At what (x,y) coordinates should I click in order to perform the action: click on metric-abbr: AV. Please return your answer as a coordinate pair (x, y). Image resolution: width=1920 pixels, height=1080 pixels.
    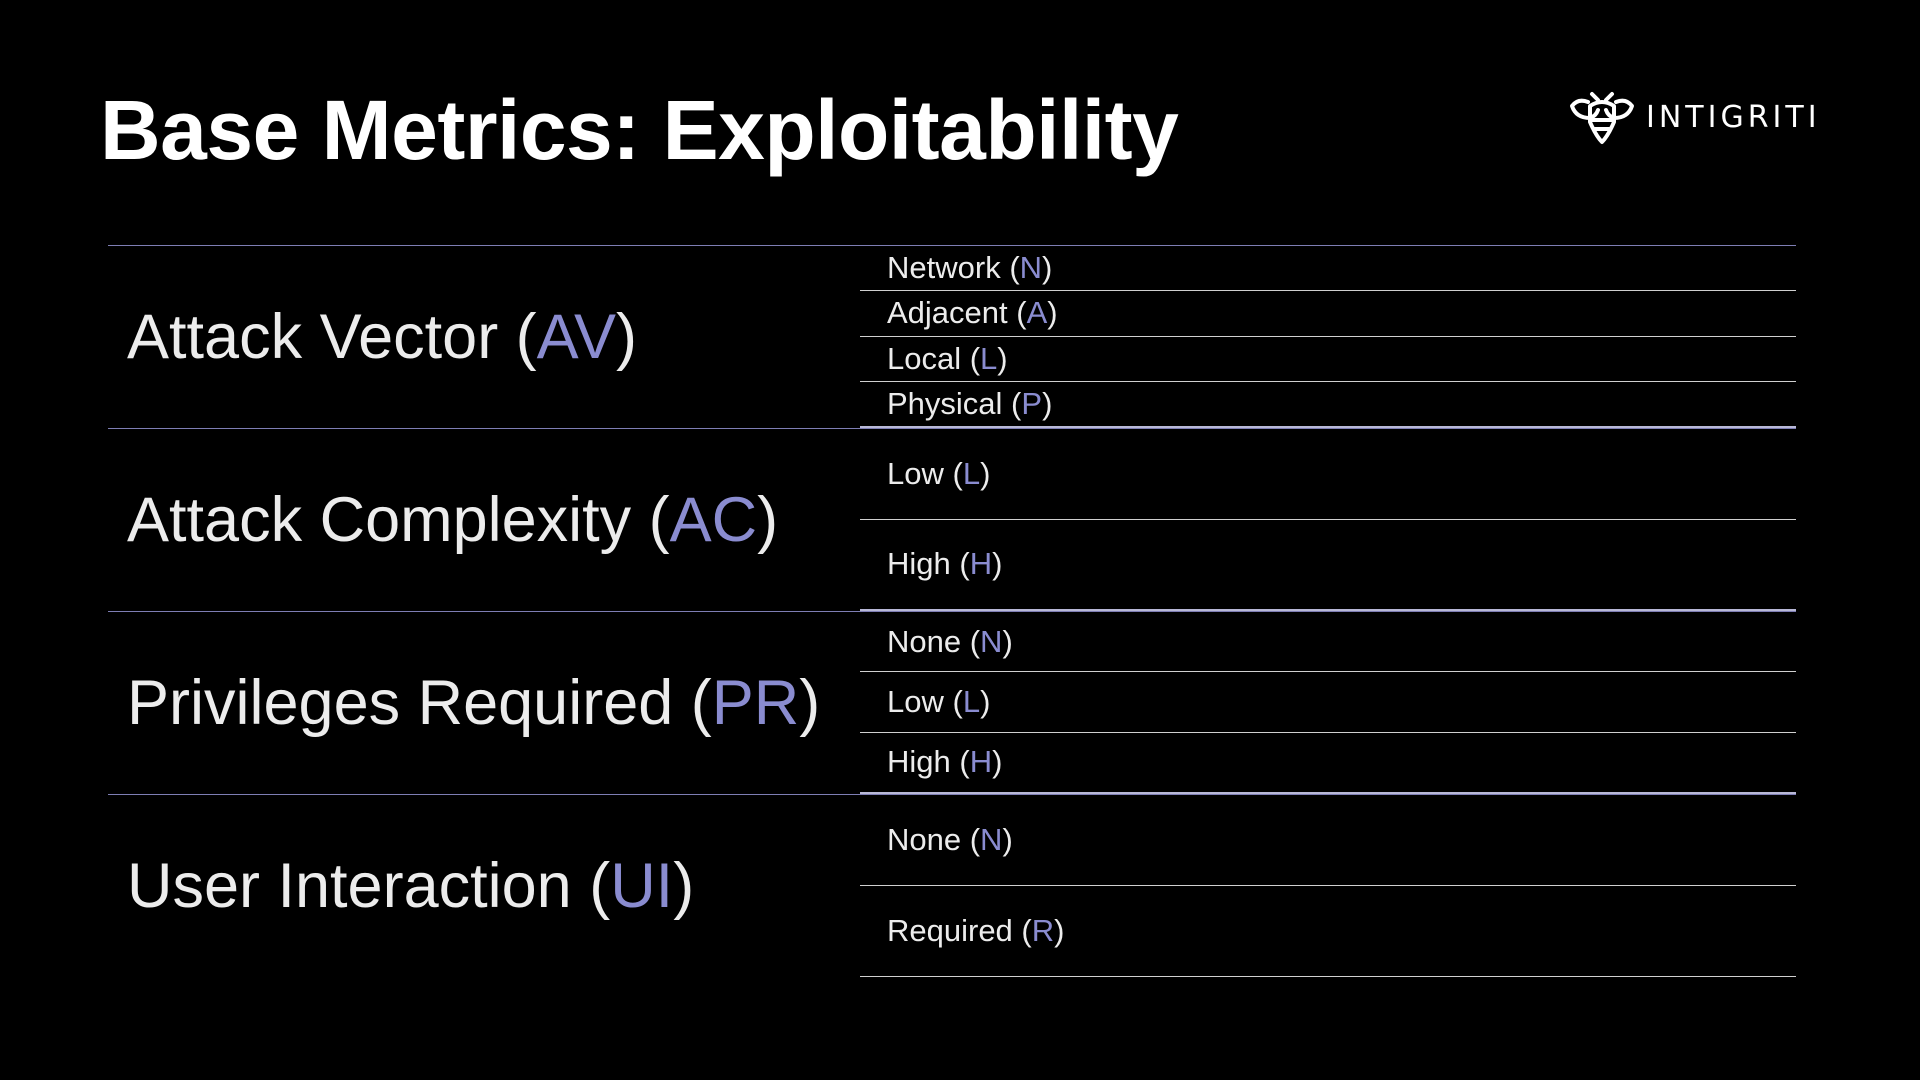
    Looking at the image, I should click on (576, 337).